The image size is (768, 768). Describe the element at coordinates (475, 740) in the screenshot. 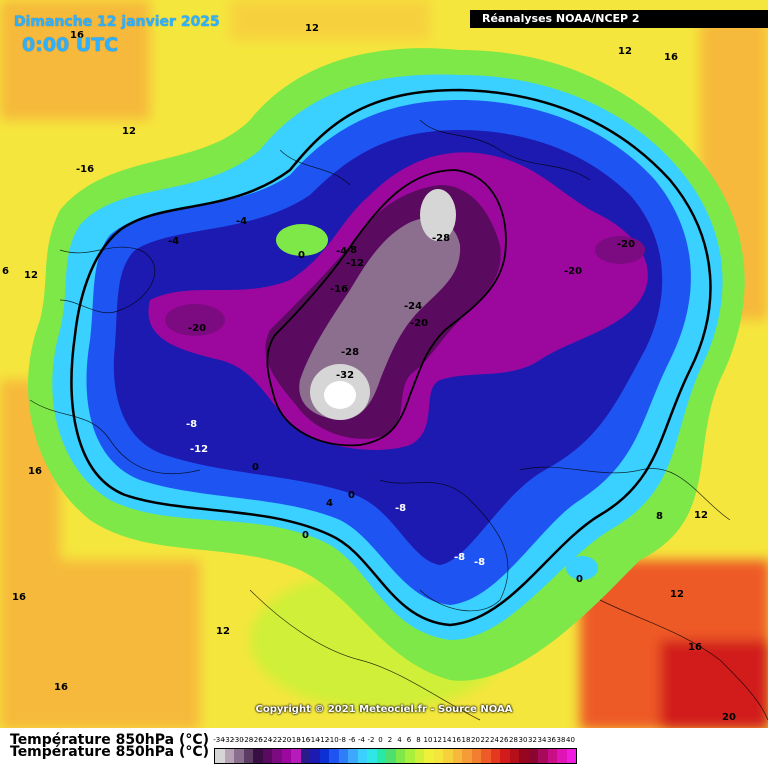

I see `legend-tick-label: 20` at that location.